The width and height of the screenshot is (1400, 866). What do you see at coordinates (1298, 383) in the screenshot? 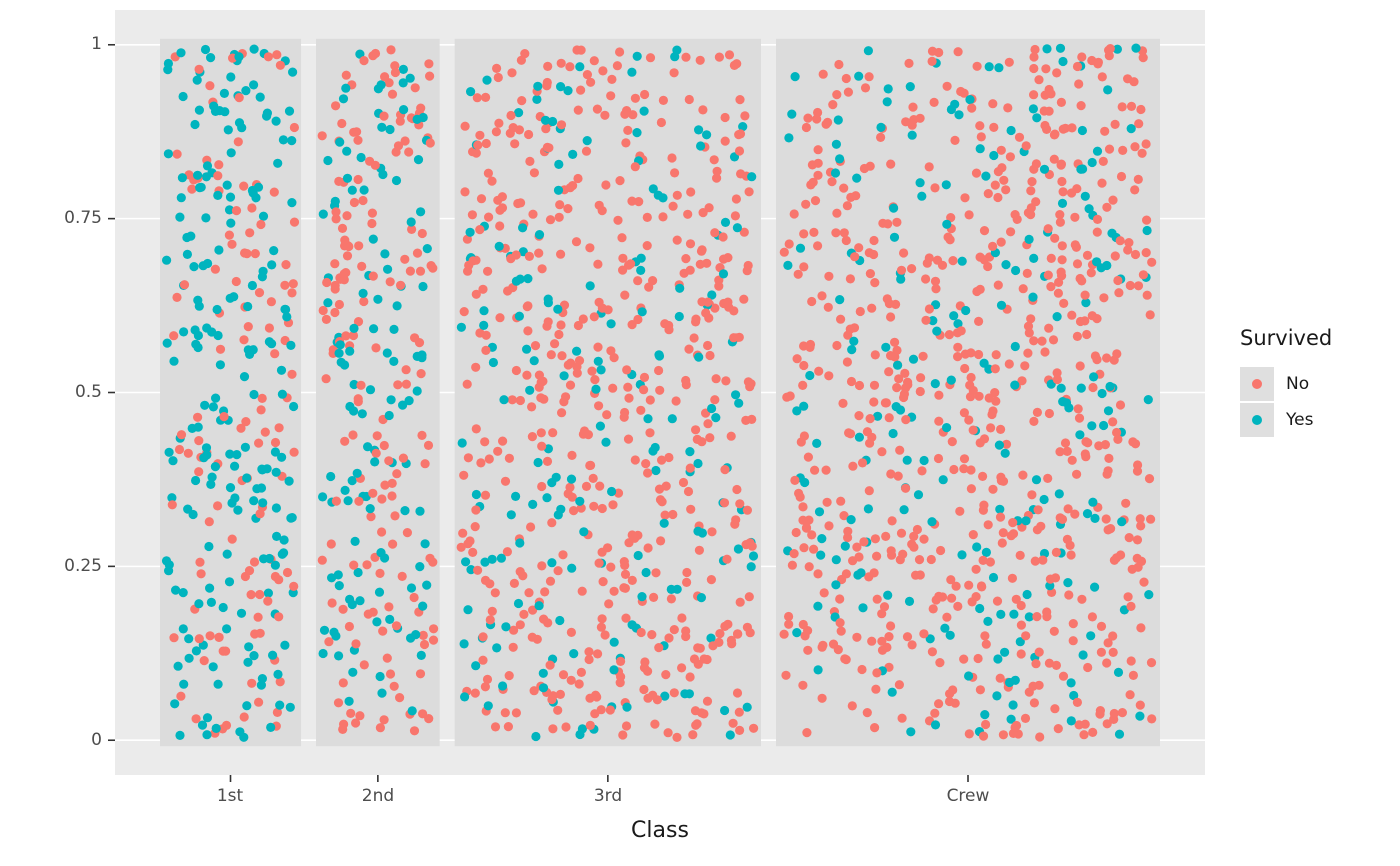
I see `legend-label-no: No` at bounding box center [1298, 383].